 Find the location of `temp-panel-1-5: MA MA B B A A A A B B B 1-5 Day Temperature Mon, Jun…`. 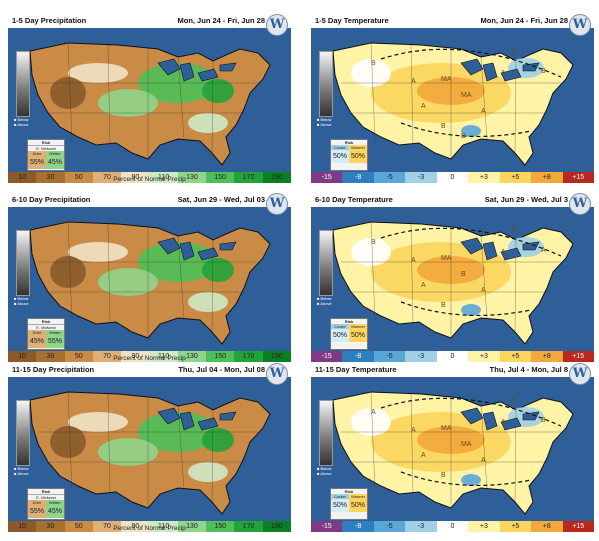

temp-panel-1-5: MA MA B B A A A A B B B 1-5 Day Temperature Mon, Jun… is located at coordinates (452, 98).